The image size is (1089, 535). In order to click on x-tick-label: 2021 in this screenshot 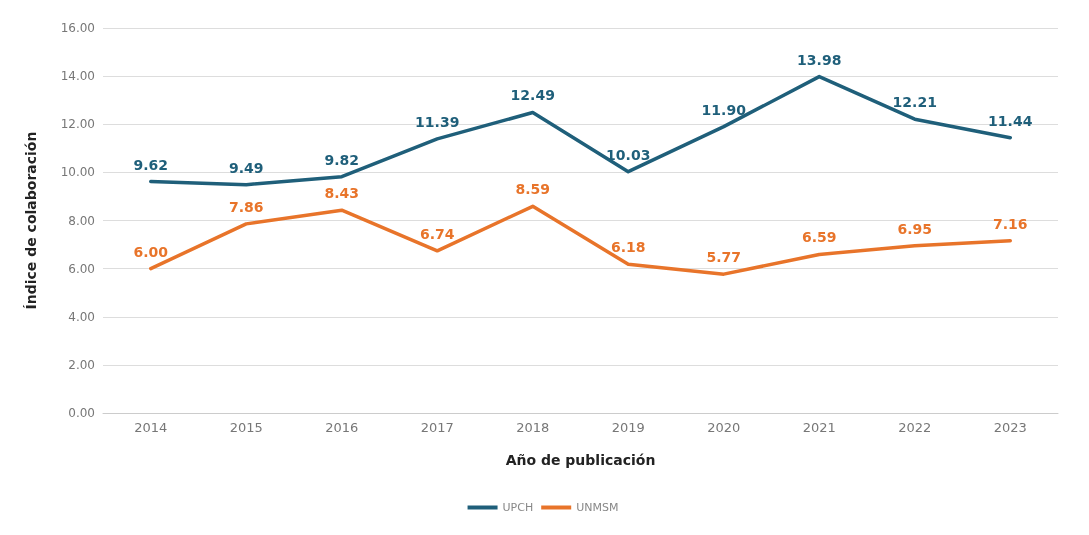, I will do `click(819, 427)`.